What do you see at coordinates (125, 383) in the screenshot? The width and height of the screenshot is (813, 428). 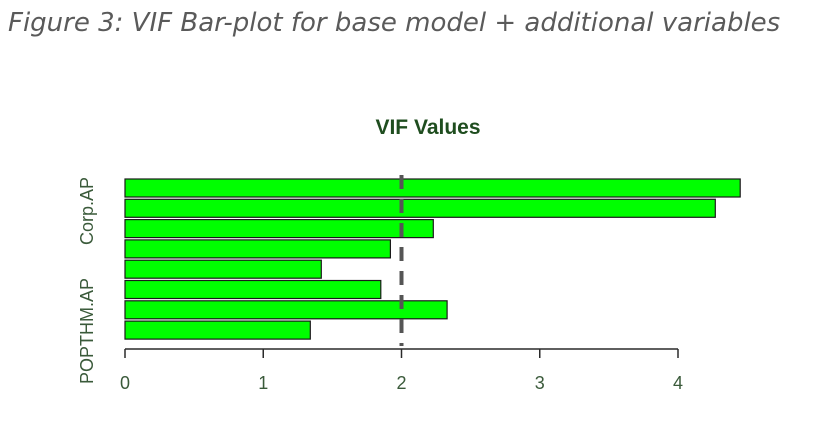 I see `x-tick-label-0: 0` at bounding box center [125, 383].